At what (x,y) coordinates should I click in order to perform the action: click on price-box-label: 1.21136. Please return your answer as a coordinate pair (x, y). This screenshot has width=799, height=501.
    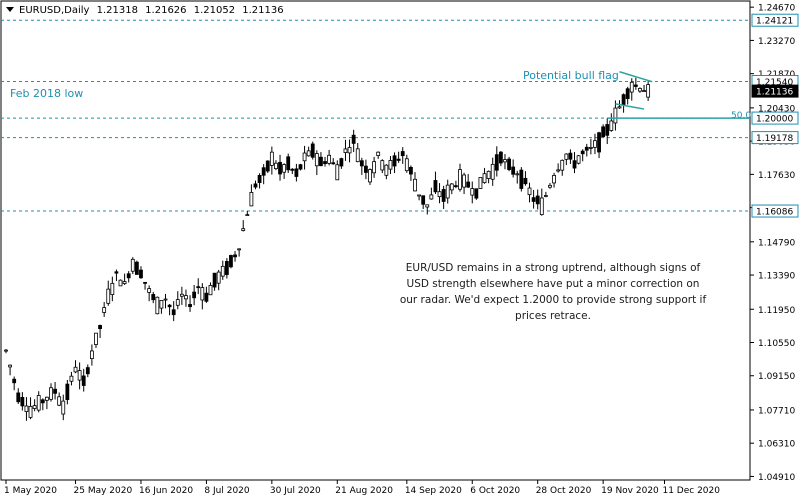
    Looking at the image, I should click on (774, 93).